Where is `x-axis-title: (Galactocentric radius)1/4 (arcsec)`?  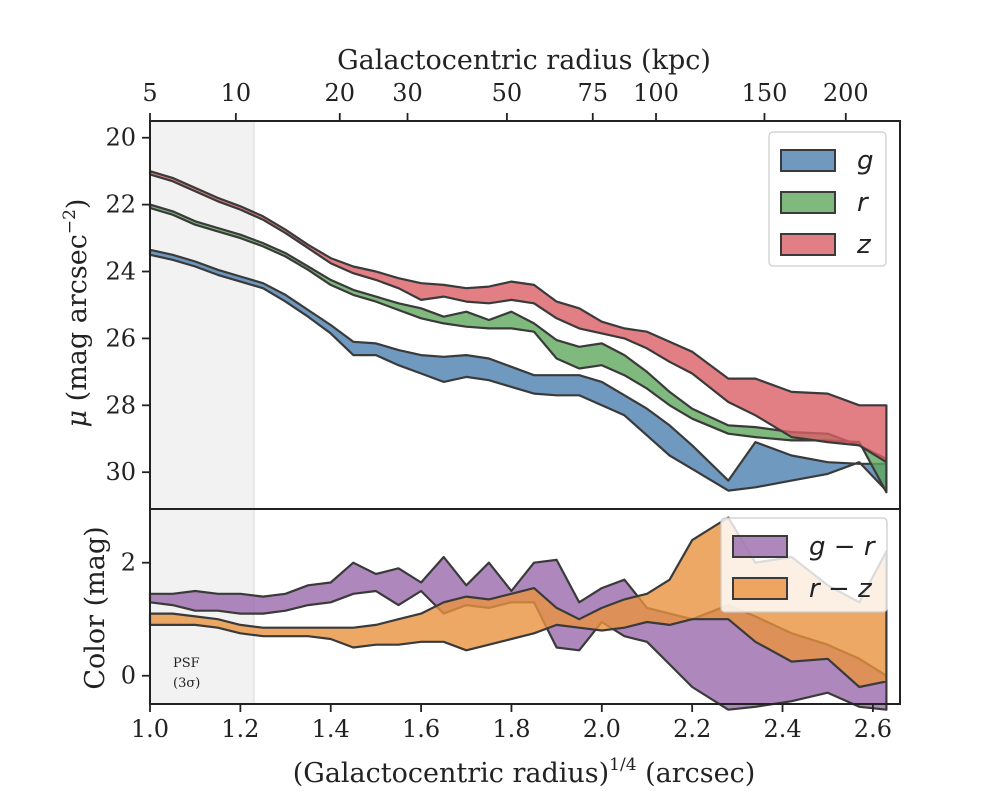
x-axis-title: (Galactocentric radius)1/4 (arcsec) is located at coordinates (524, 772).